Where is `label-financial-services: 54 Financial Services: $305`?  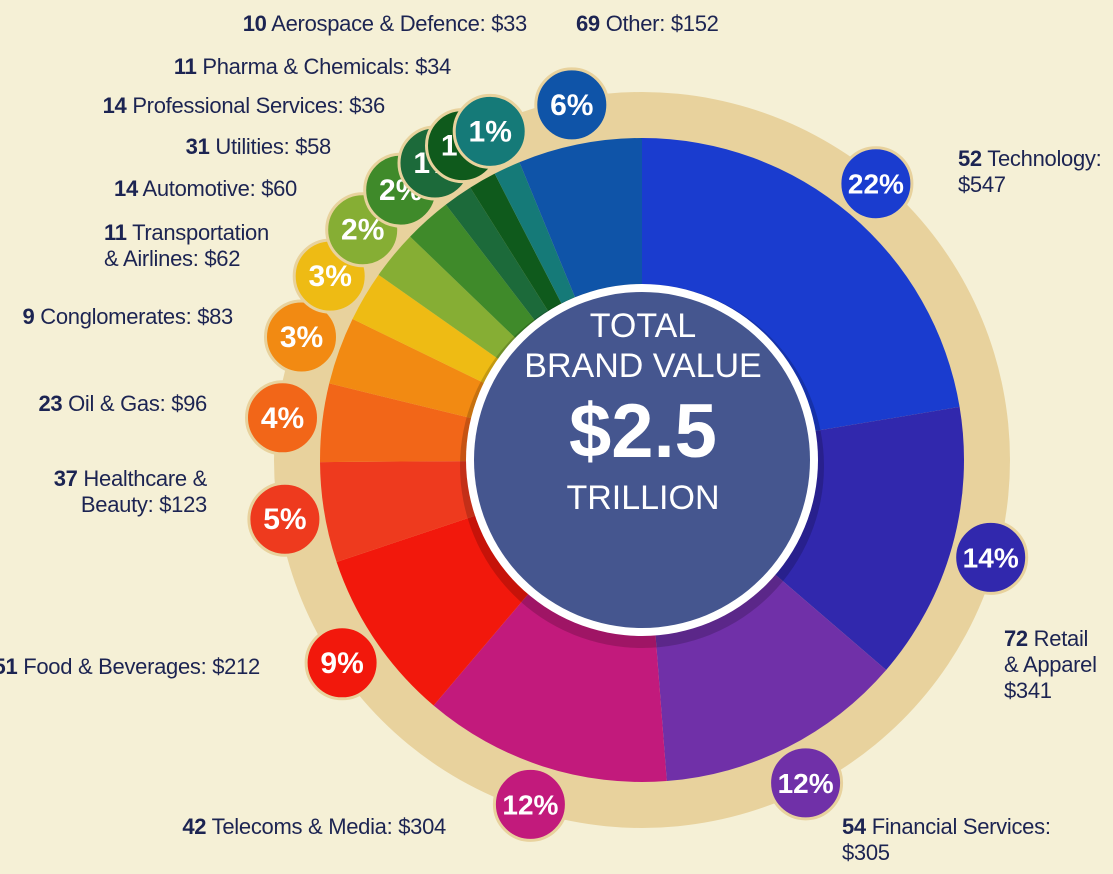
label-financial-services: 54 Financial Services: $305 is located at coordinates (946, 839).